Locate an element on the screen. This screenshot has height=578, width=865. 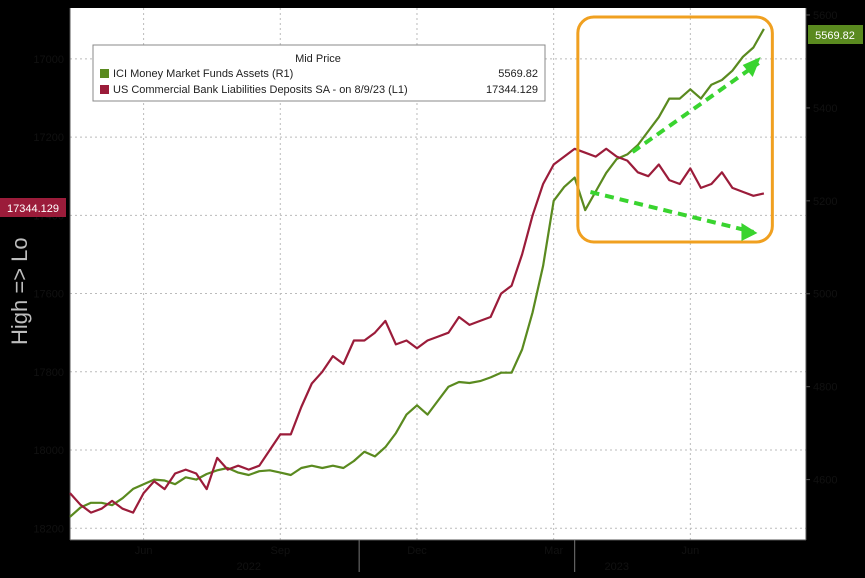
left-axis-label: High => Lo is located at coordinates (19, 291).